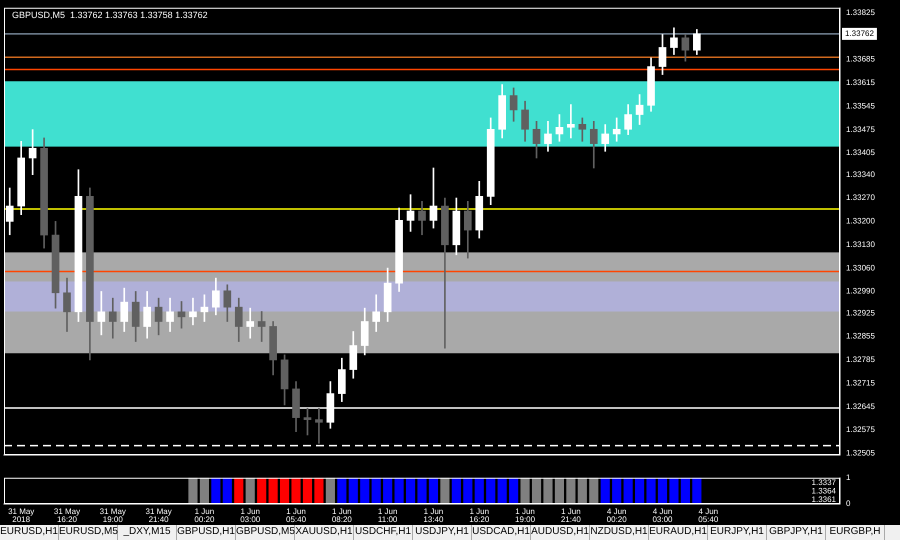  What do you see at coordinates (861, 59) in the screenshot?
I see `y-tick-label: 1.33685` at bounding box center [861, 59].